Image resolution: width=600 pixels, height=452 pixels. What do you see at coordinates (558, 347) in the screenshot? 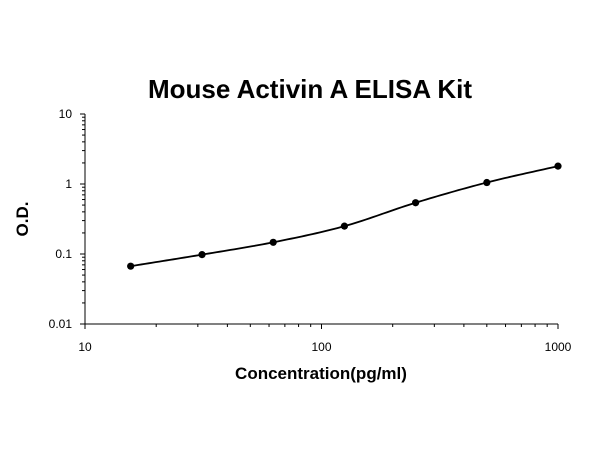
I see `x-tick-label: 1000` at bounding box center [558, 347].